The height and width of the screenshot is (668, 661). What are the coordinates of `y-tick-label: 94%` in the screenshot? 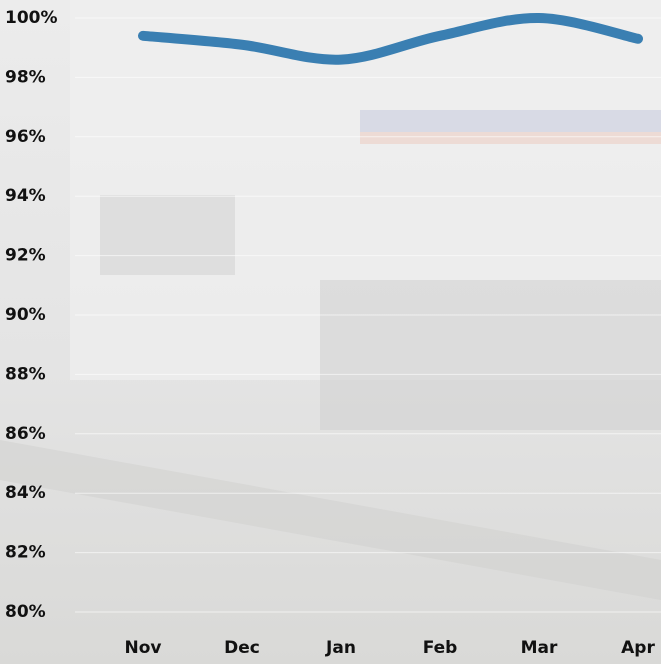 It's located at (25, 196).